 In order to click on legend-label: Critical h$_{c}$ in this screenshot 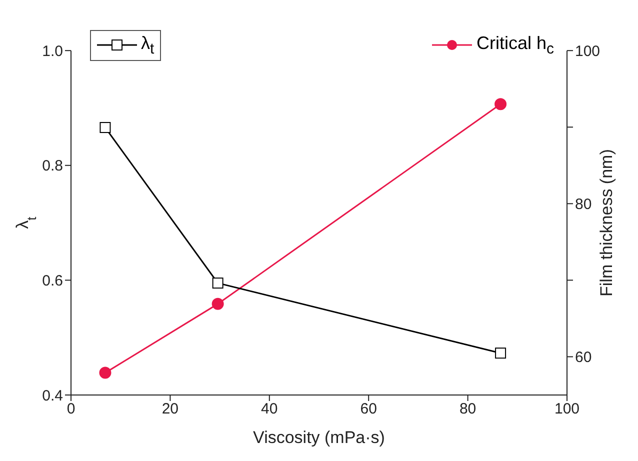, I will do `click(515, 45)`.